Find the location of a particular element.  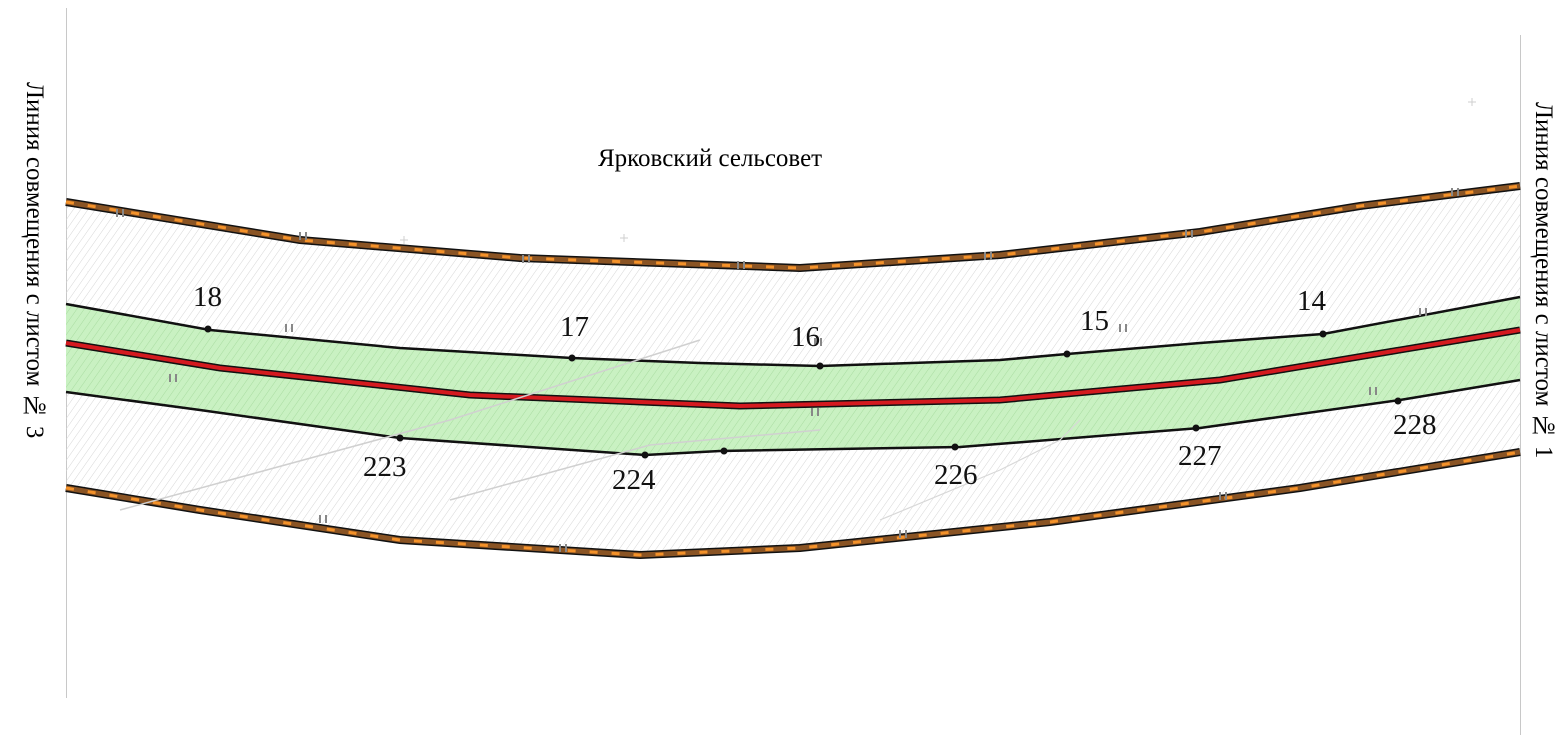

point-label-17: 17 is located at coordinates (574, 327).